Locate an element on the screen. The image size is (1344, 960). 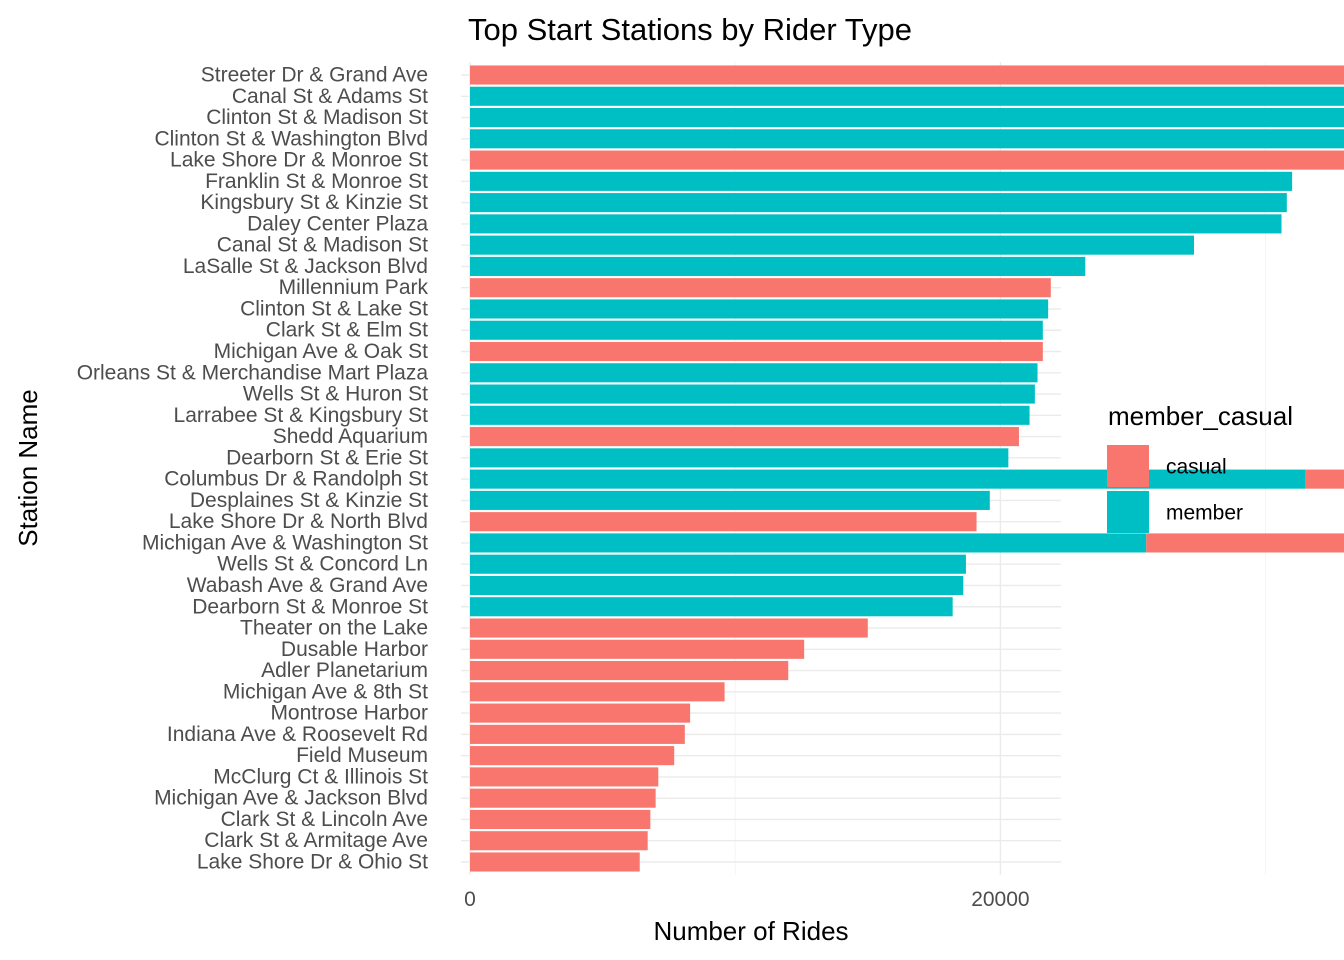
y-tick-label: Millennium Park is located at coordinates (354, 287).